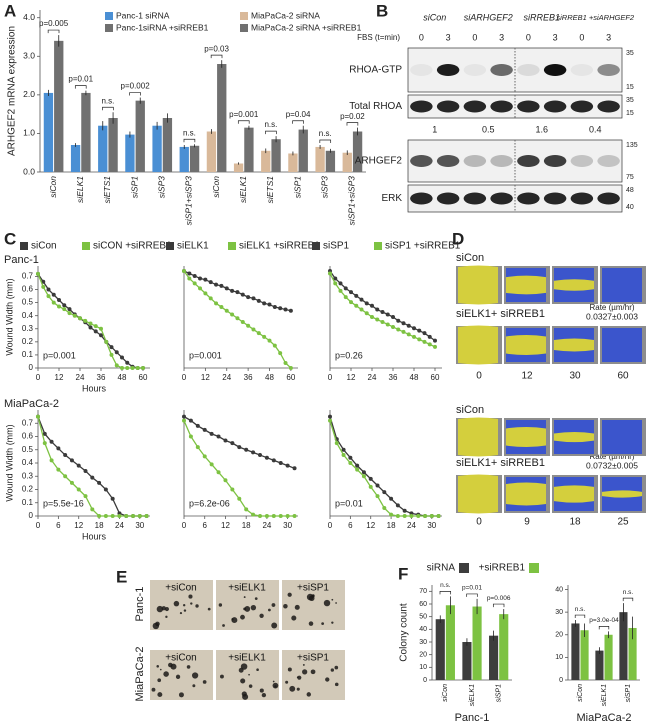 The width and height of the screenshot is (650, 727). What do you see at coordinates (132, 246) in the screenshot?
I see `legend-label: siCON +siRREB1` at bounding box center [132, 246].